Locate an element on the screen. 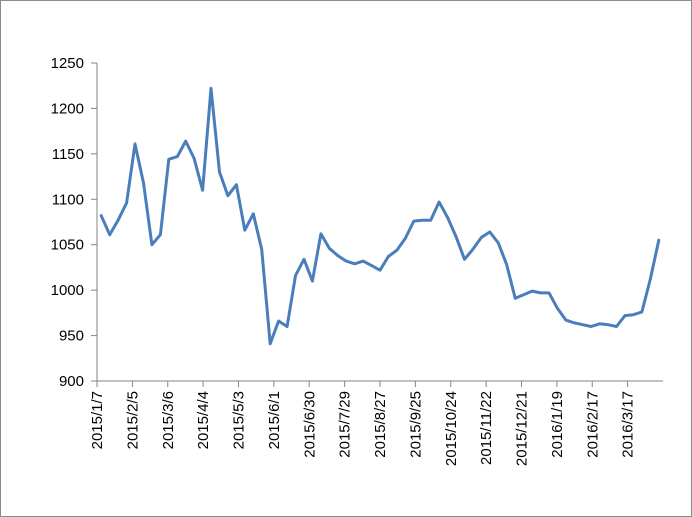 The height and width of the screenshot is (517, 692). y-tick-label: 1100 is located at coordinates (68, 199).